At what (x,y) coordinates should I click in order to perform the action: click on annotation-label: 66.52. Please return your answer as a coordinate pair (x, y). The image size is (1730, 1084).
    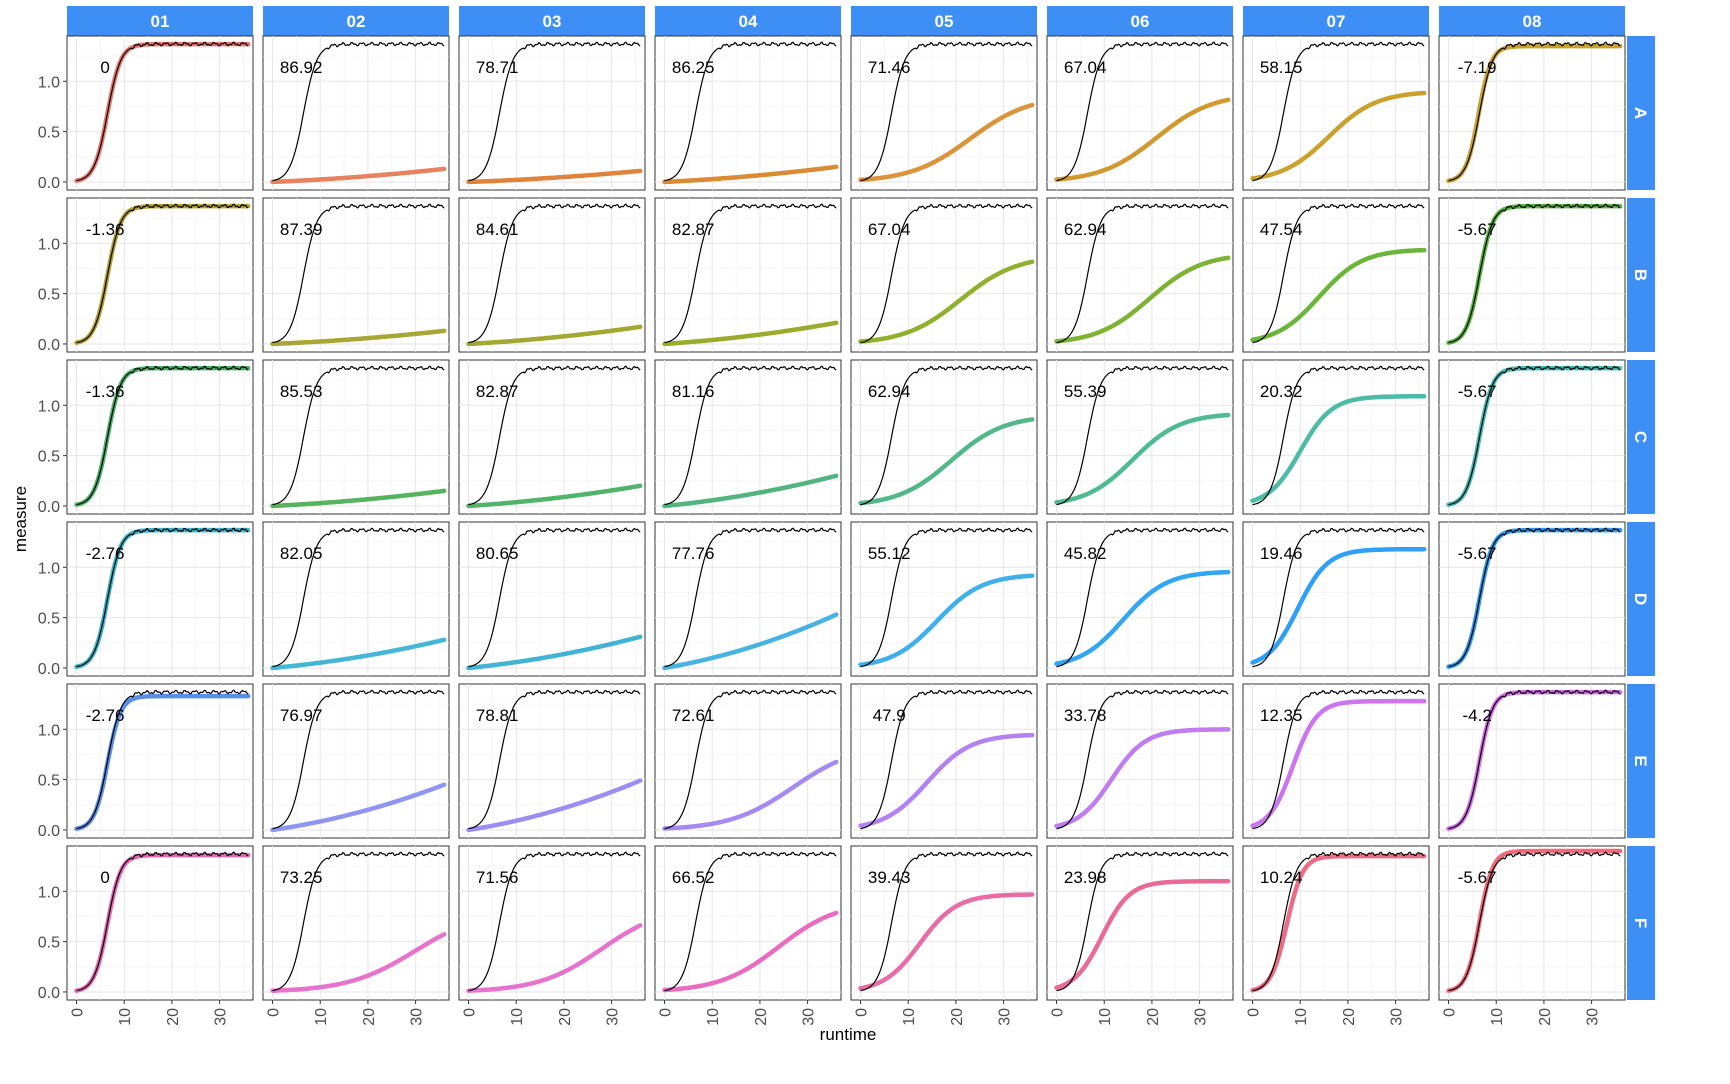
    Looking at the image, I should click on (693, 877).